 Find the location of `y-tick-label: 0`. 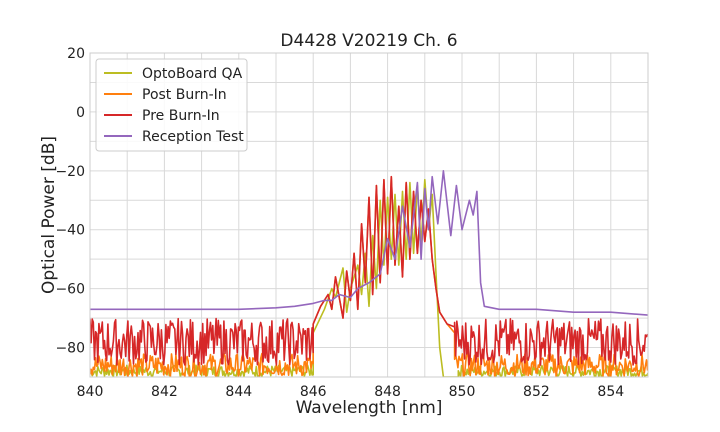

y-tick-label: 0 is located at coordinates (80, 113).